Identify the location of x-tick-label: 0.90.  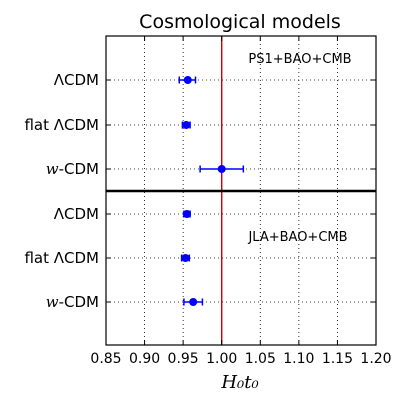
(144, 359).